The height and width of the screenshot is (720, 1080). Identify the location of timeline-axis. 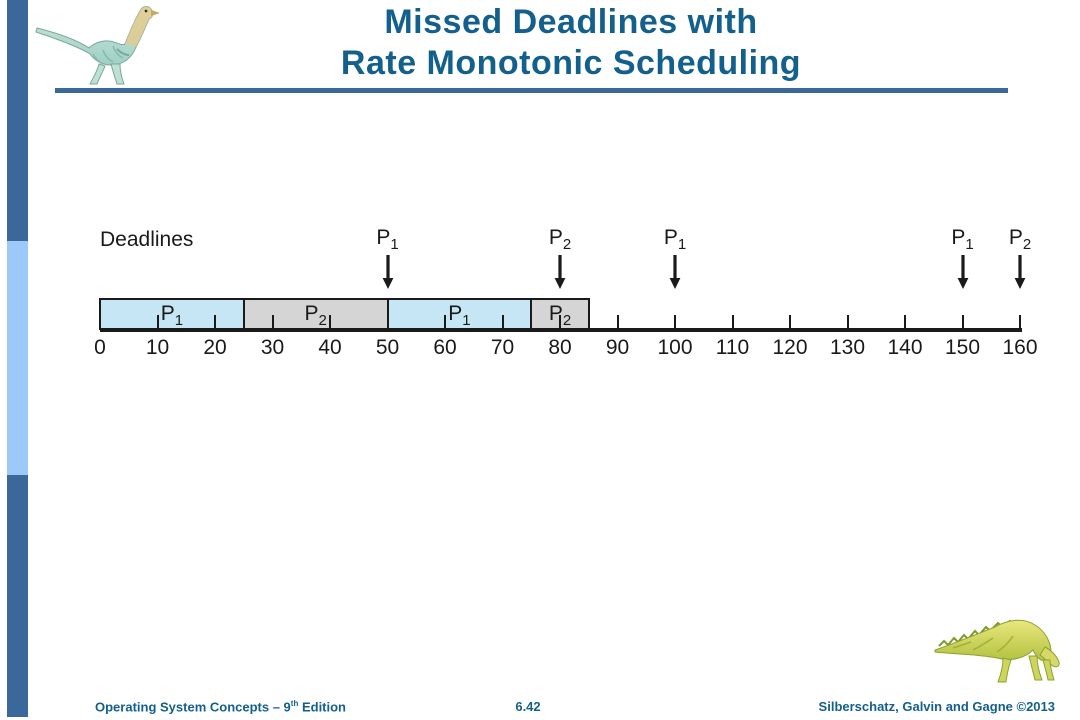
(561, 330).